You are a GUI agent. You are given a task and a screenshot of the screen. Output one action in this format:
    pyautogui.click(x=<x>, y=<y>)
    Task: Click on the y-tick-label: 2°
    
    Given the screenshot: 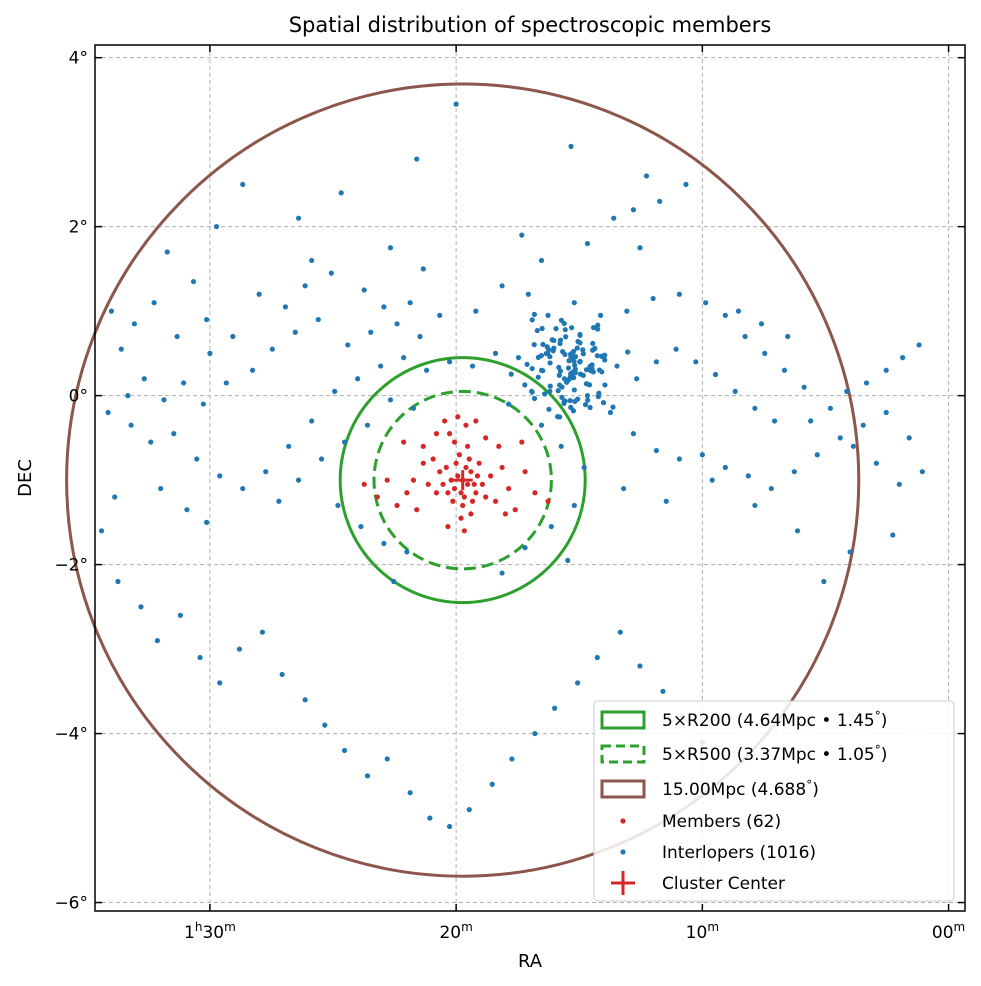 What is the action you would take?
    pyautogui.click(x=78, y=228)
    